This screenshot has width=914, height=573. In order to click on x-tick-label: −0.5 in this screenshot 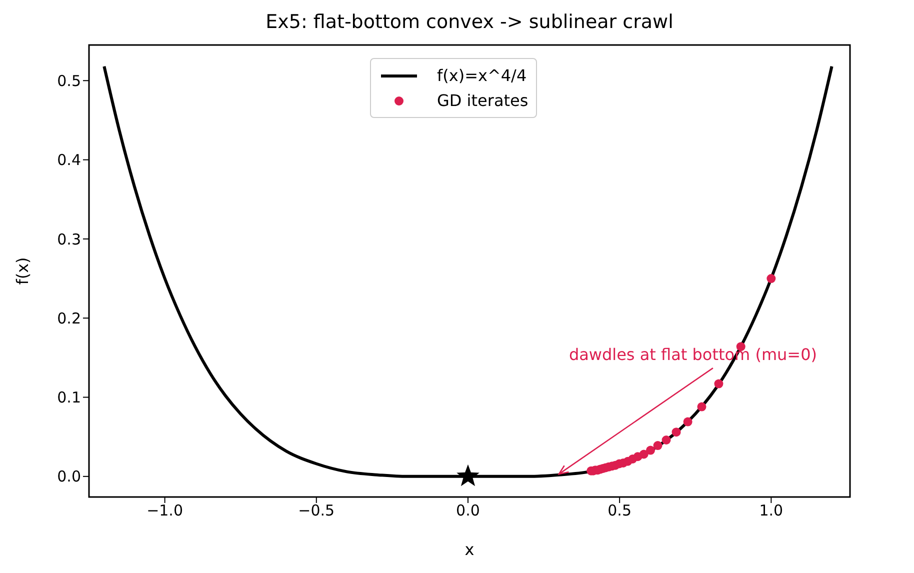, I will do `click(316, 511)`.